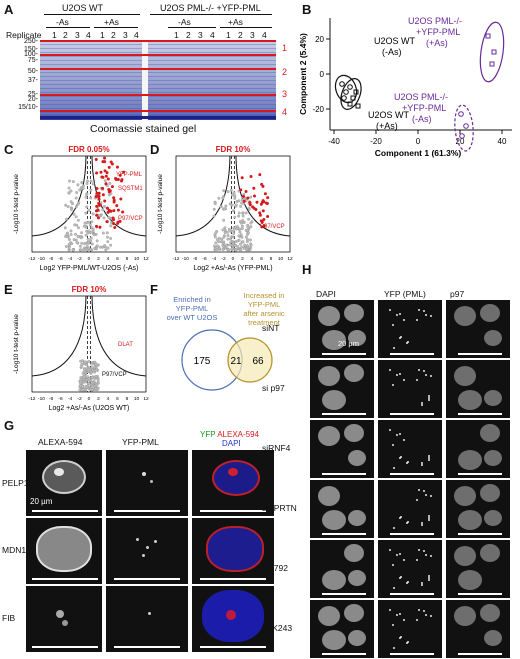 The height and width of the screenshot is (659, 520). Describe the element at coordinates (261, 259) in the screenshot. I see `x-tick: 6` at that location.